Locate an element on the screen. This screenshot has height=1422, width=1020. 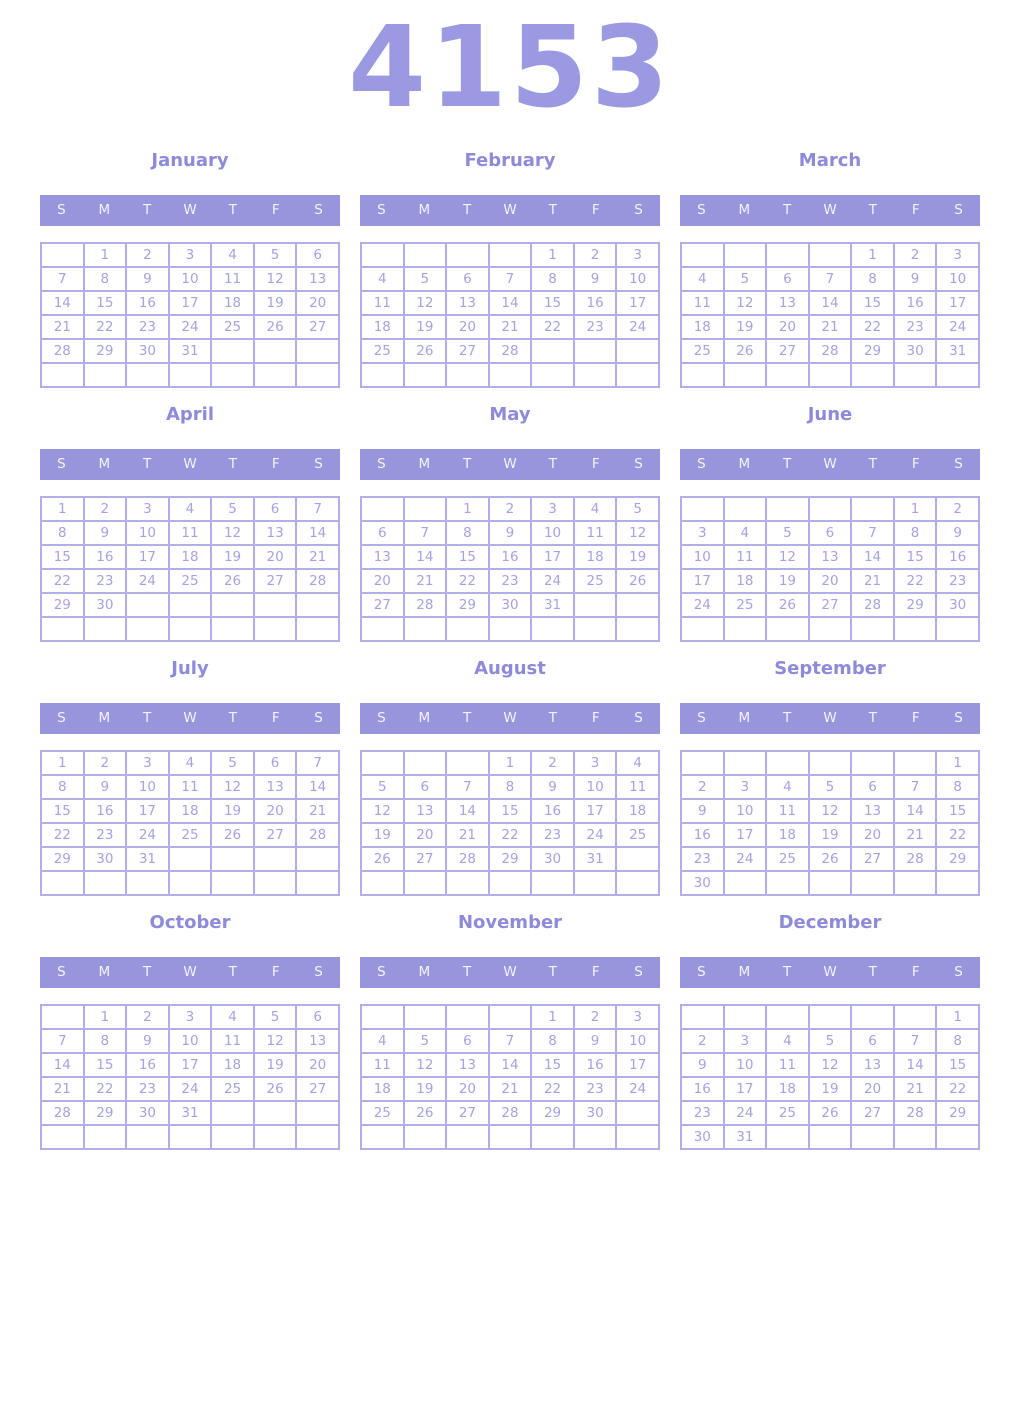
month-title: January is located at coordinates (190, 160).